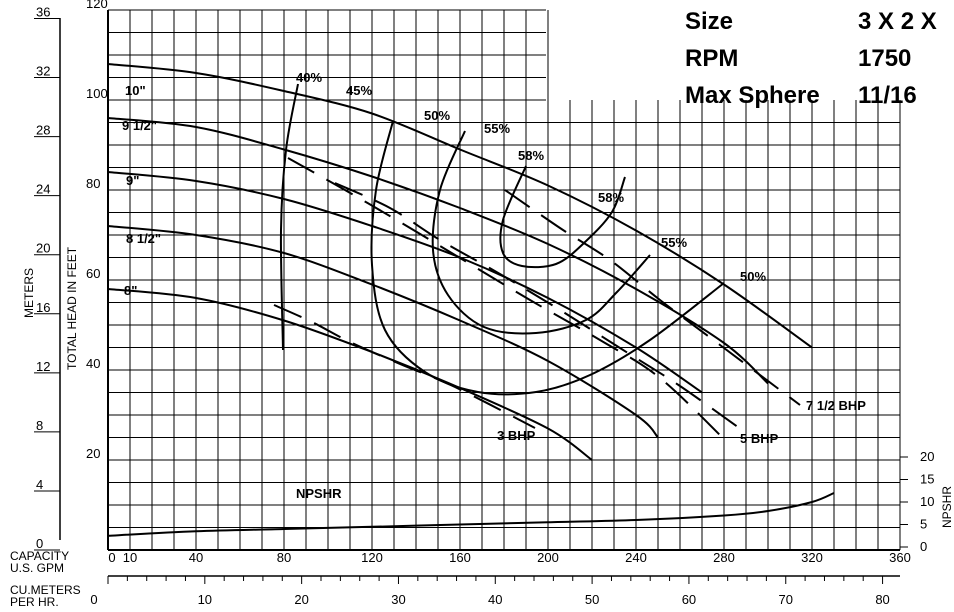 The width and height of the screenshot is (954, 612). I want to click on impeller-curve, so click(350, 374).